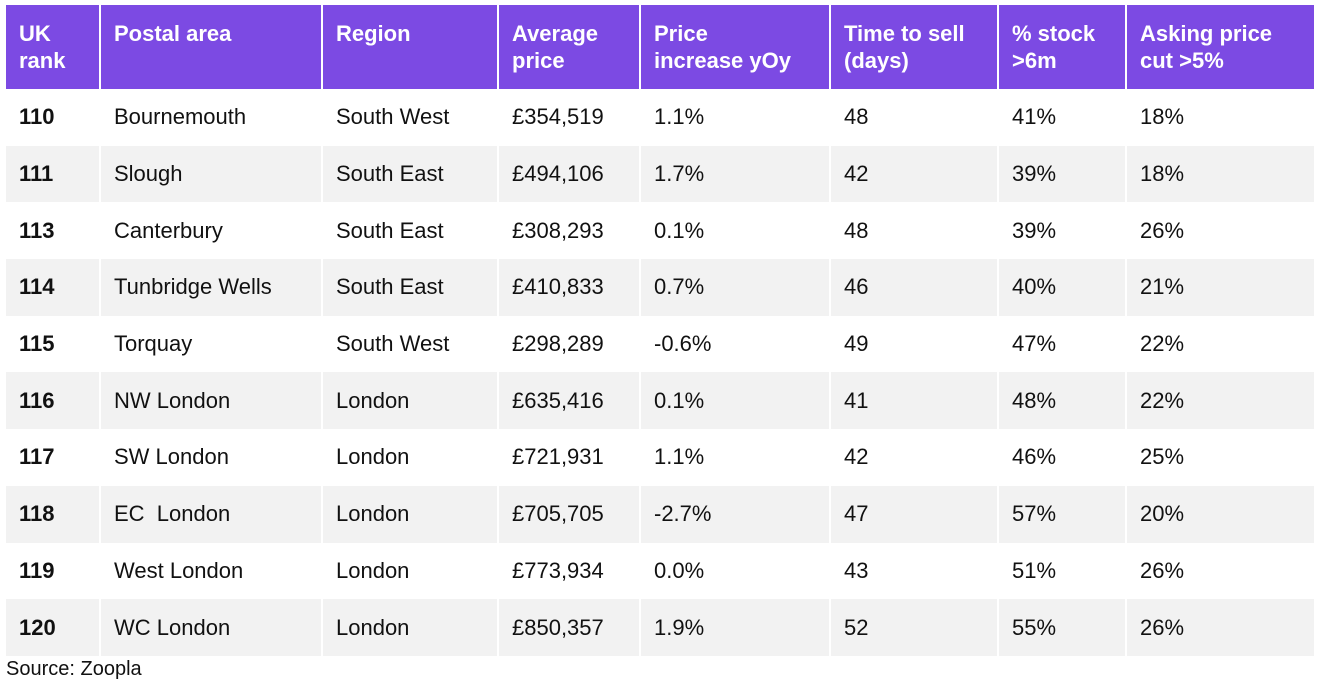  What do you see at coordinates (53, 627) in the screenshot?
I see `cell-rank: 120` at bounding box center [53, 627].